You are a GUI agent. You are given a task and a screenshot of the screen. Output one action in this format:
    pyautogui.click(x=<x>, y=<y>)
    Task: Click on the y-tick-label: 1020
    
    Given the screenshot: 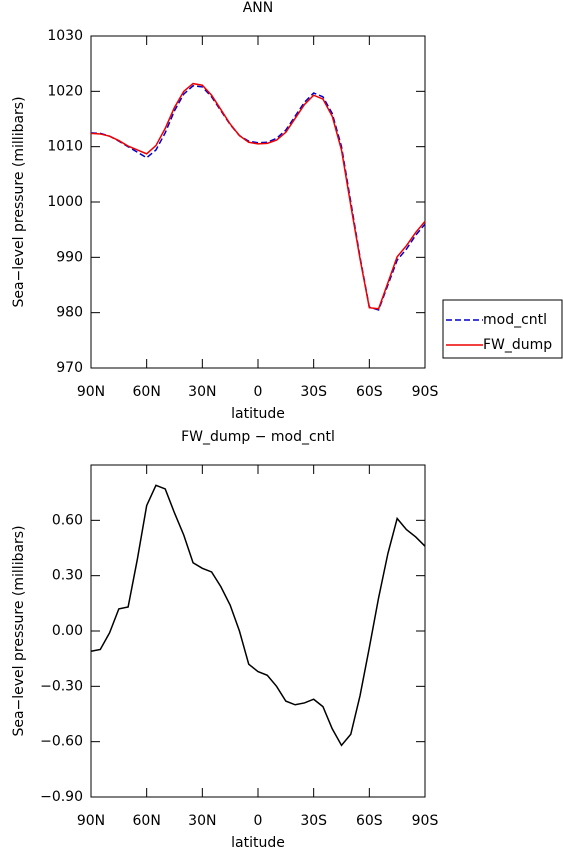 What is the action you would take?
    pyautogui.click(x=65, y=91)
    